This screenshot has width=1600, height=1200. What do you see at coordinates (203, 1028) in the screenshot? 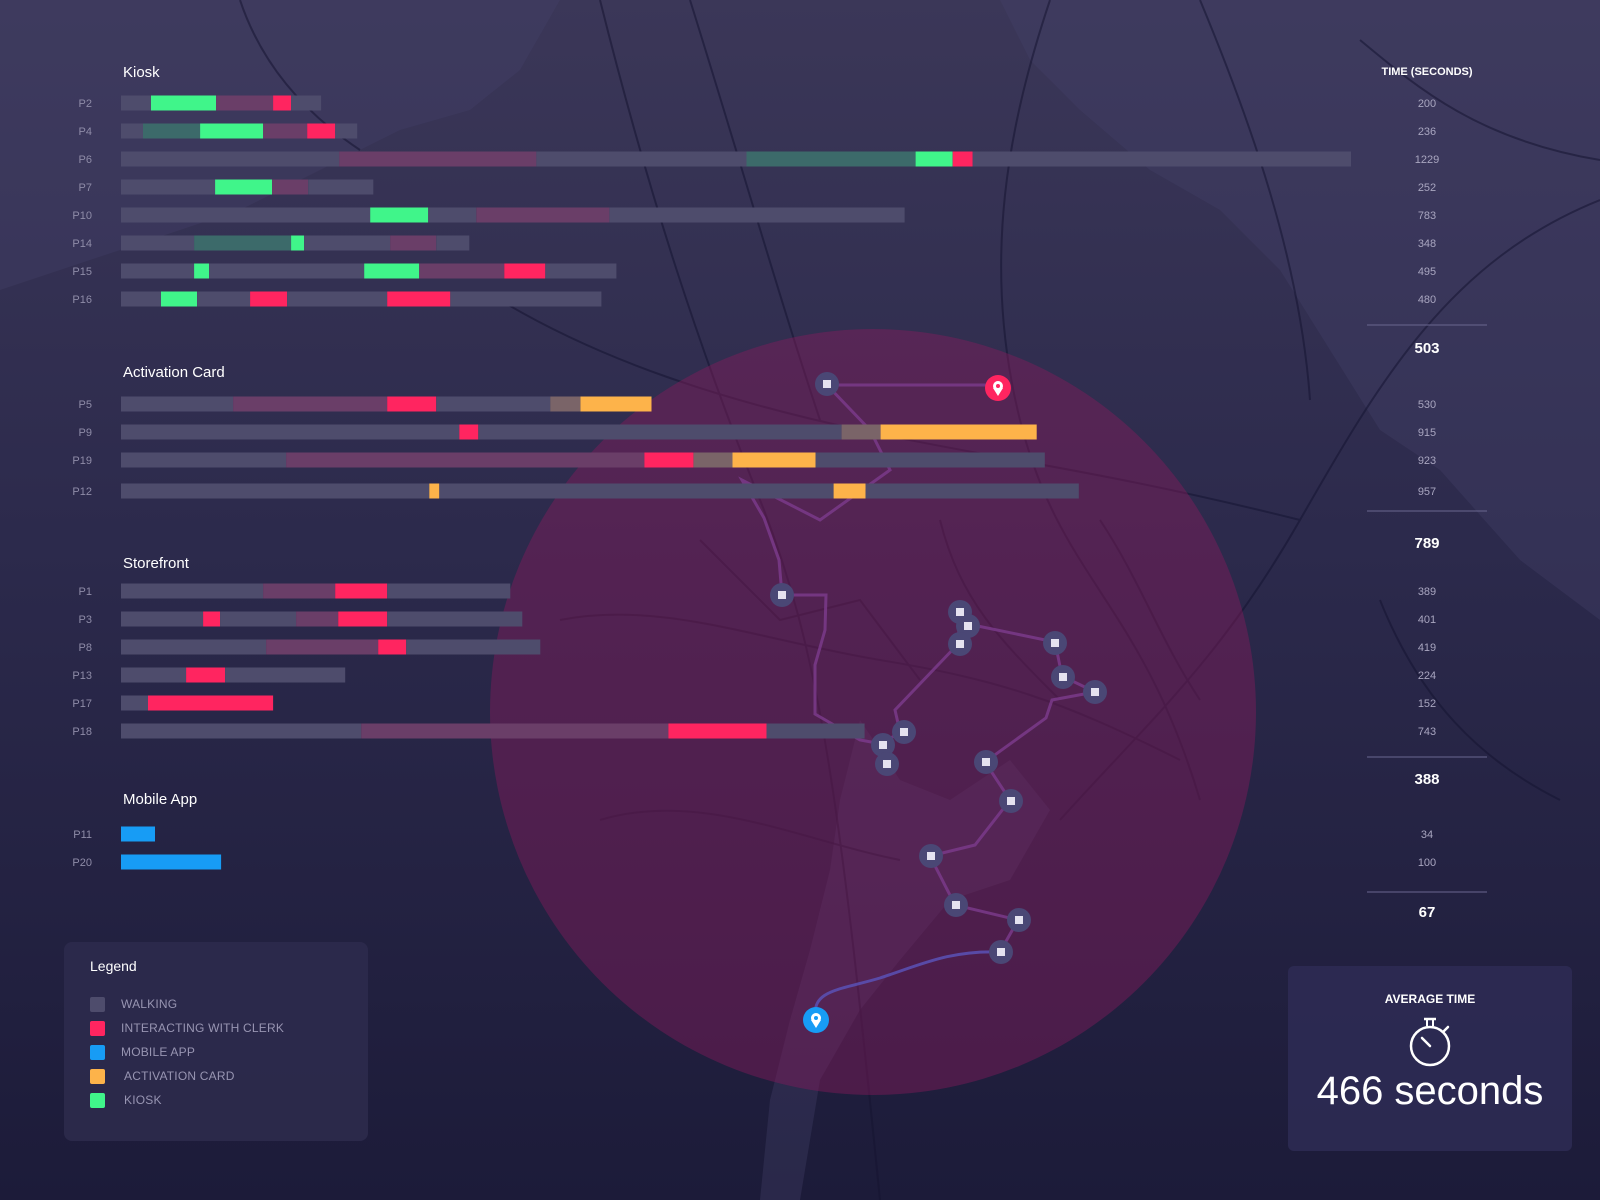
I see `legend-label: INTERACTING WITH CLERK` at bounding box center [203, 1028].